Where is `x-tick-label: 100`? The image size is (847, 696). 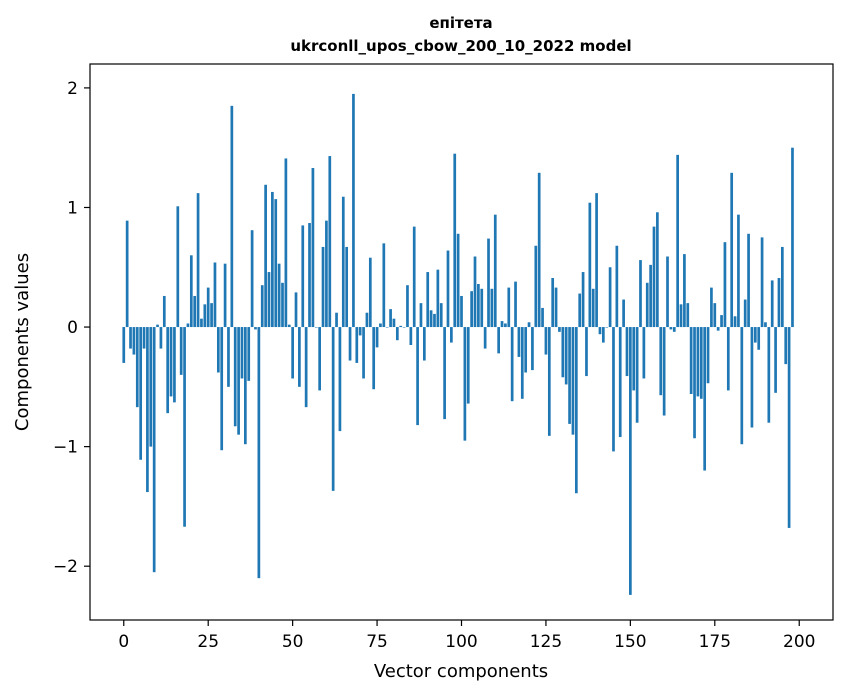
x-tick-label: 100 is located at coordinates (461, 642).